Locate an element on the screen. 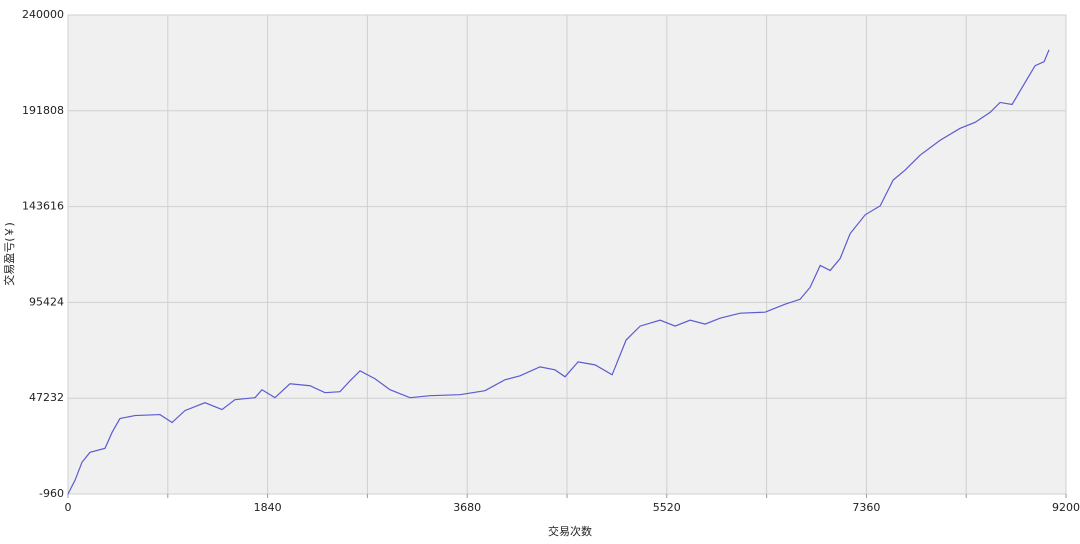 The image size is (1080, 544). x-tick-label: 9200 is located at coordinates (1066, 507).